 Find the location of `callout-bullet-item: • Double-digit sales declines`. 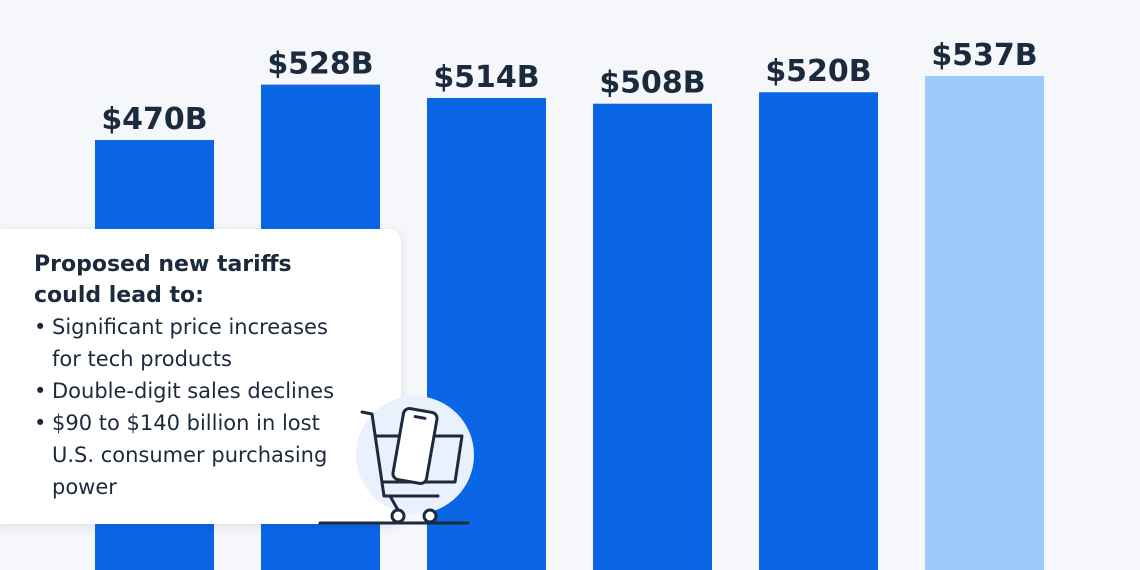

callout-bullet-item: • Double-digit sales declines is located at coordinates (193, 391).